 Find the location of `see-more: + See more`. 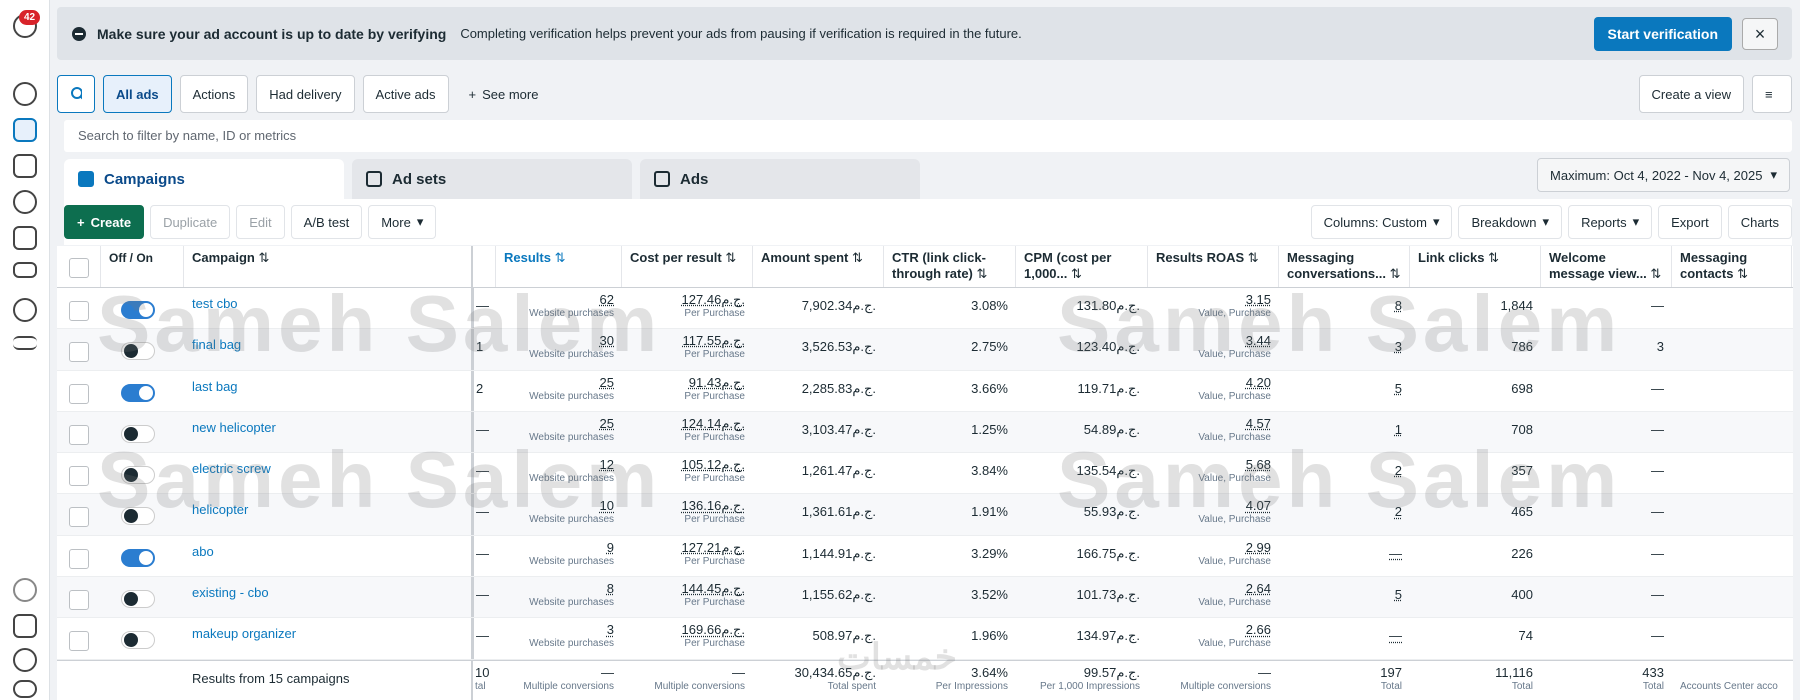

see-more: + See more is located at coordinates (503, 94).